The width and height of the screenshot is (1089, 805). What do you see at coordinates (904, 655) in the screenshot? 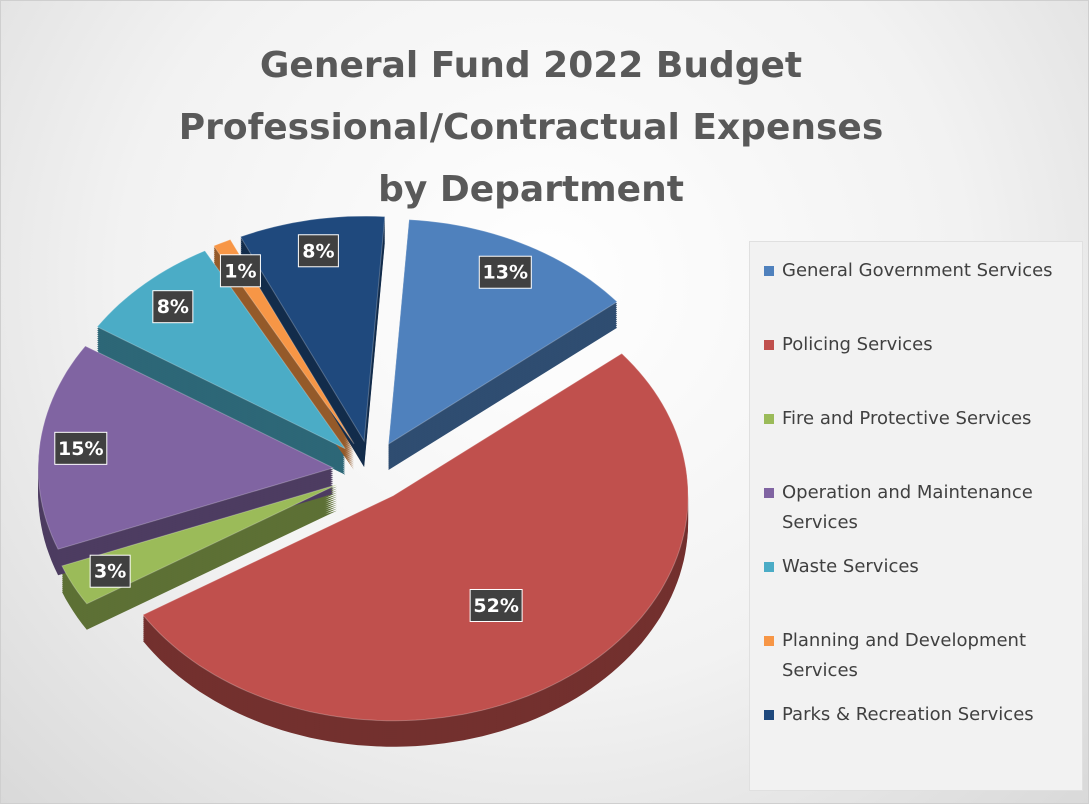
I see `legend-label: Planning and Development Services` at bounding box center [904, 655].